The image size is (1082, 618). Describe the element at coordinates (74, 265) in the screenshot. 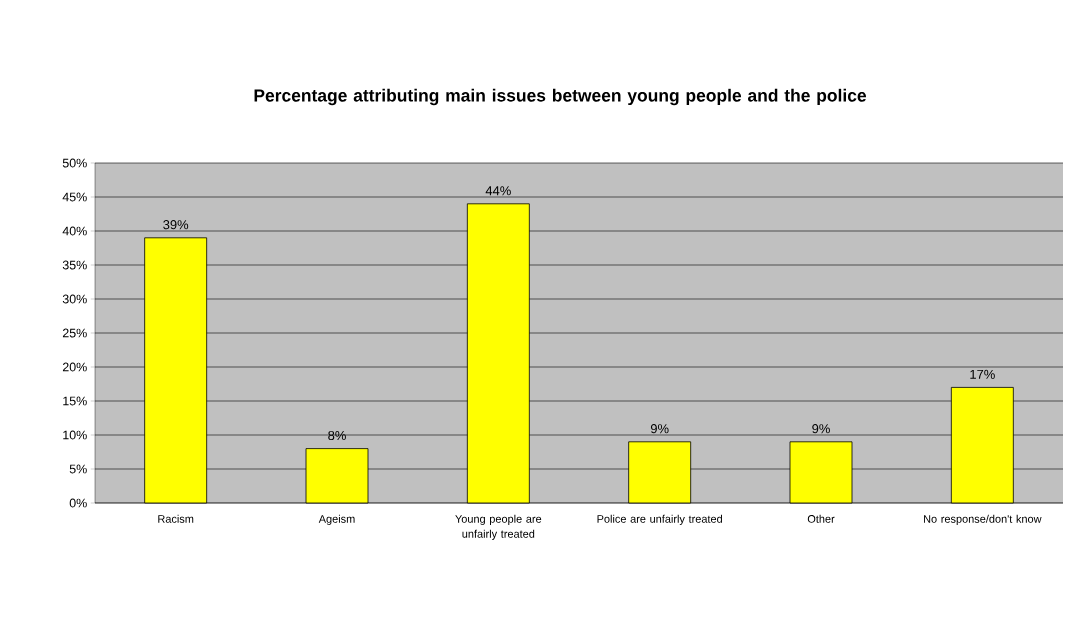

I see `y-tick-label: 35%` at that location.